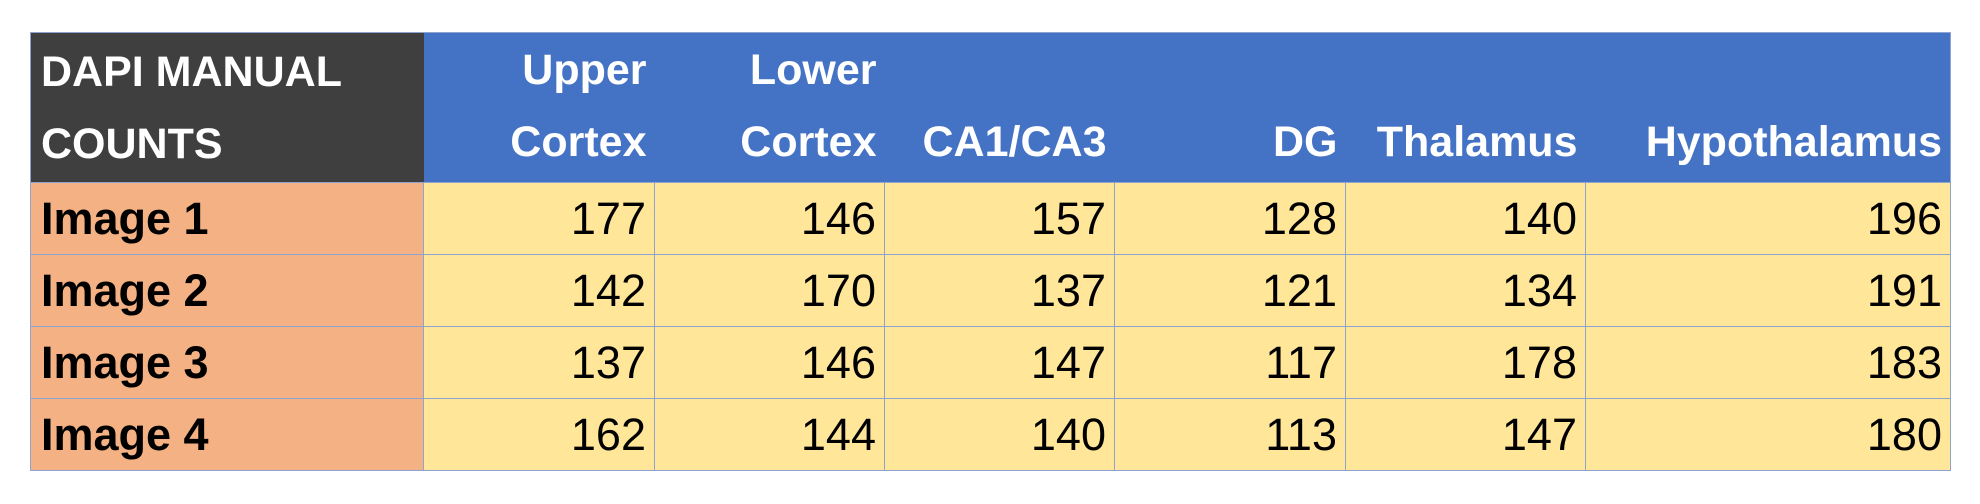 Image resolution: width=1980 pixels, height=504 pixels. Describe the element at coordinates (1230, 290) in the screenshot. I see `table-cell: 121` at that location.